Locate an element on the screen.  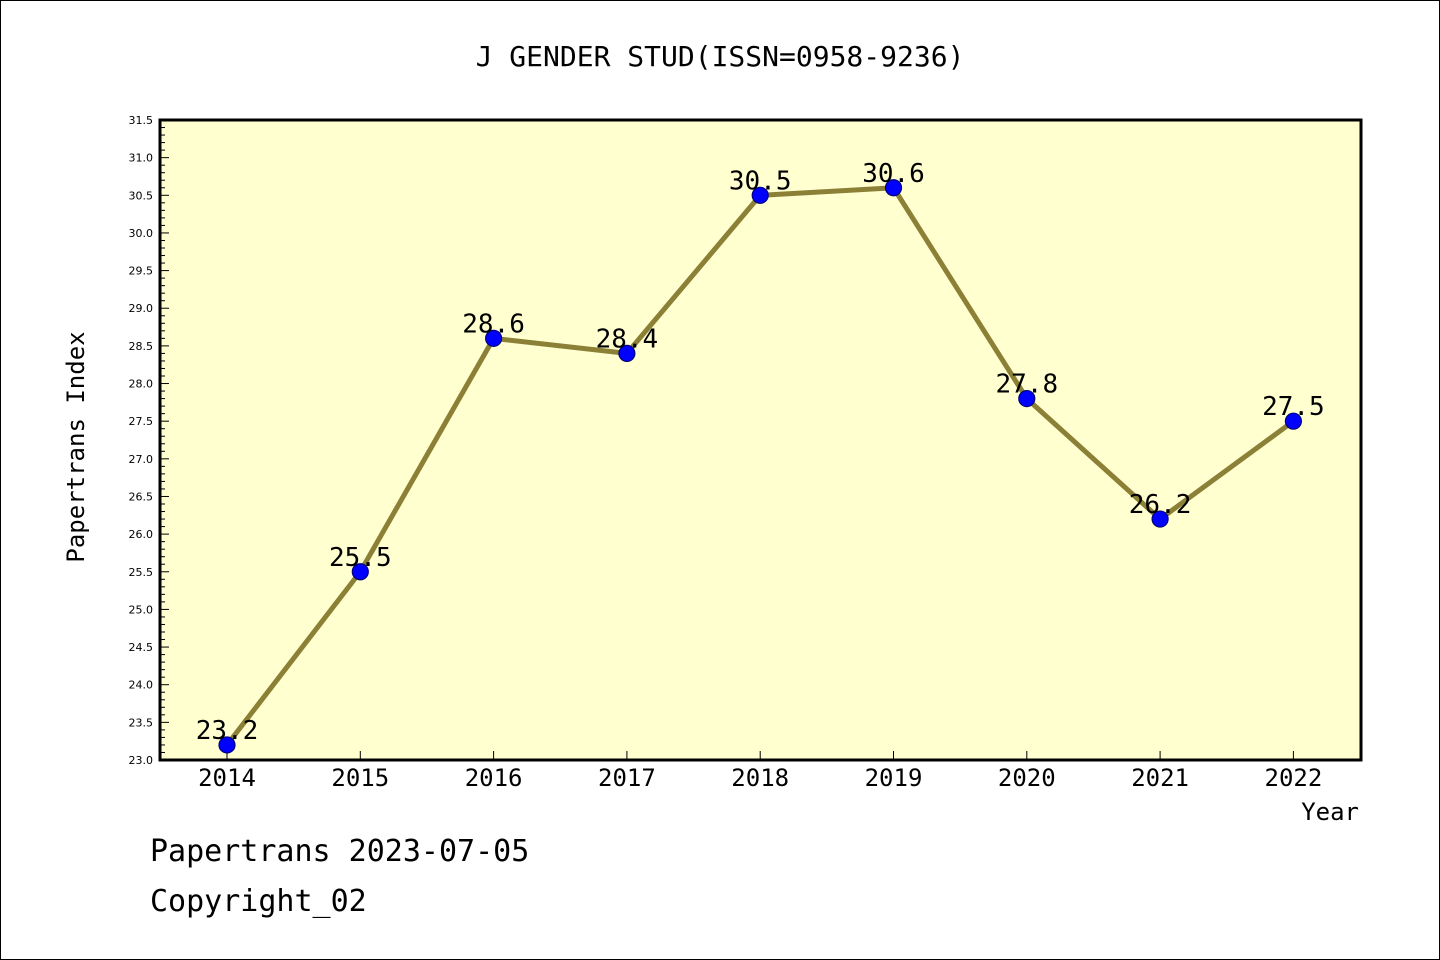
x-tick-label: 2021 is located at coordinates (1160, 778).